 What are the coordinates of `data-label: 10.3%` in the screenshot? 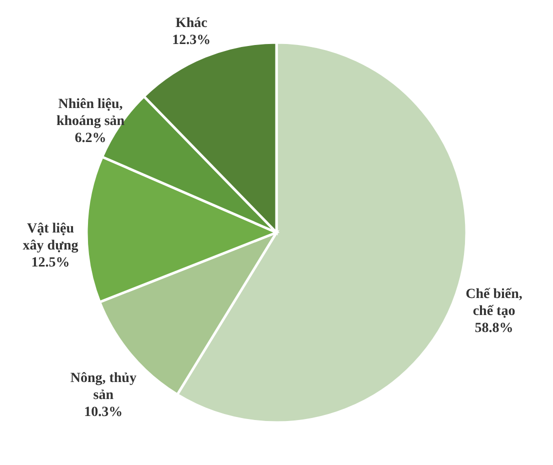 It's located at (103, 412).